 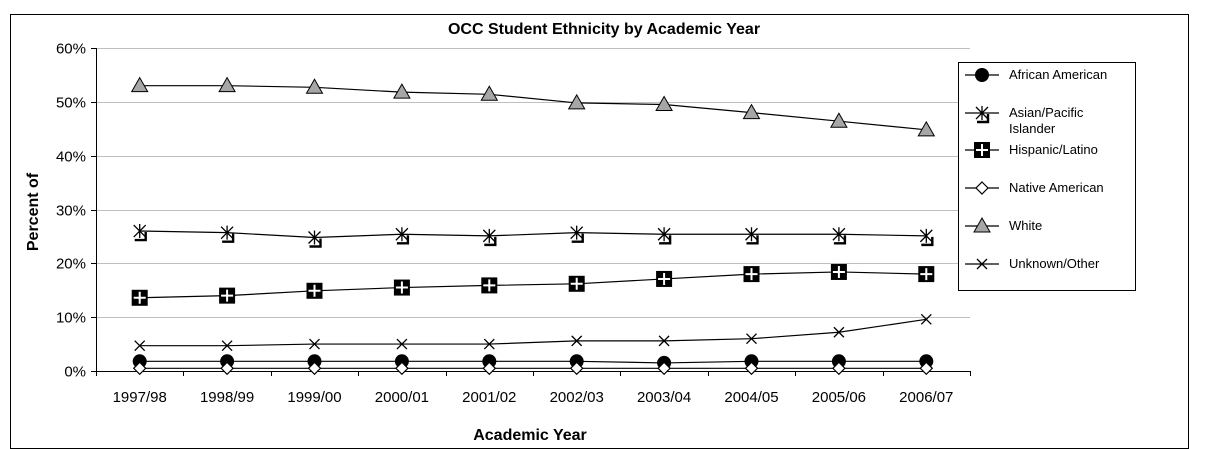 I want to click on y-tick-label: 0%, so click(x=75, y=372).